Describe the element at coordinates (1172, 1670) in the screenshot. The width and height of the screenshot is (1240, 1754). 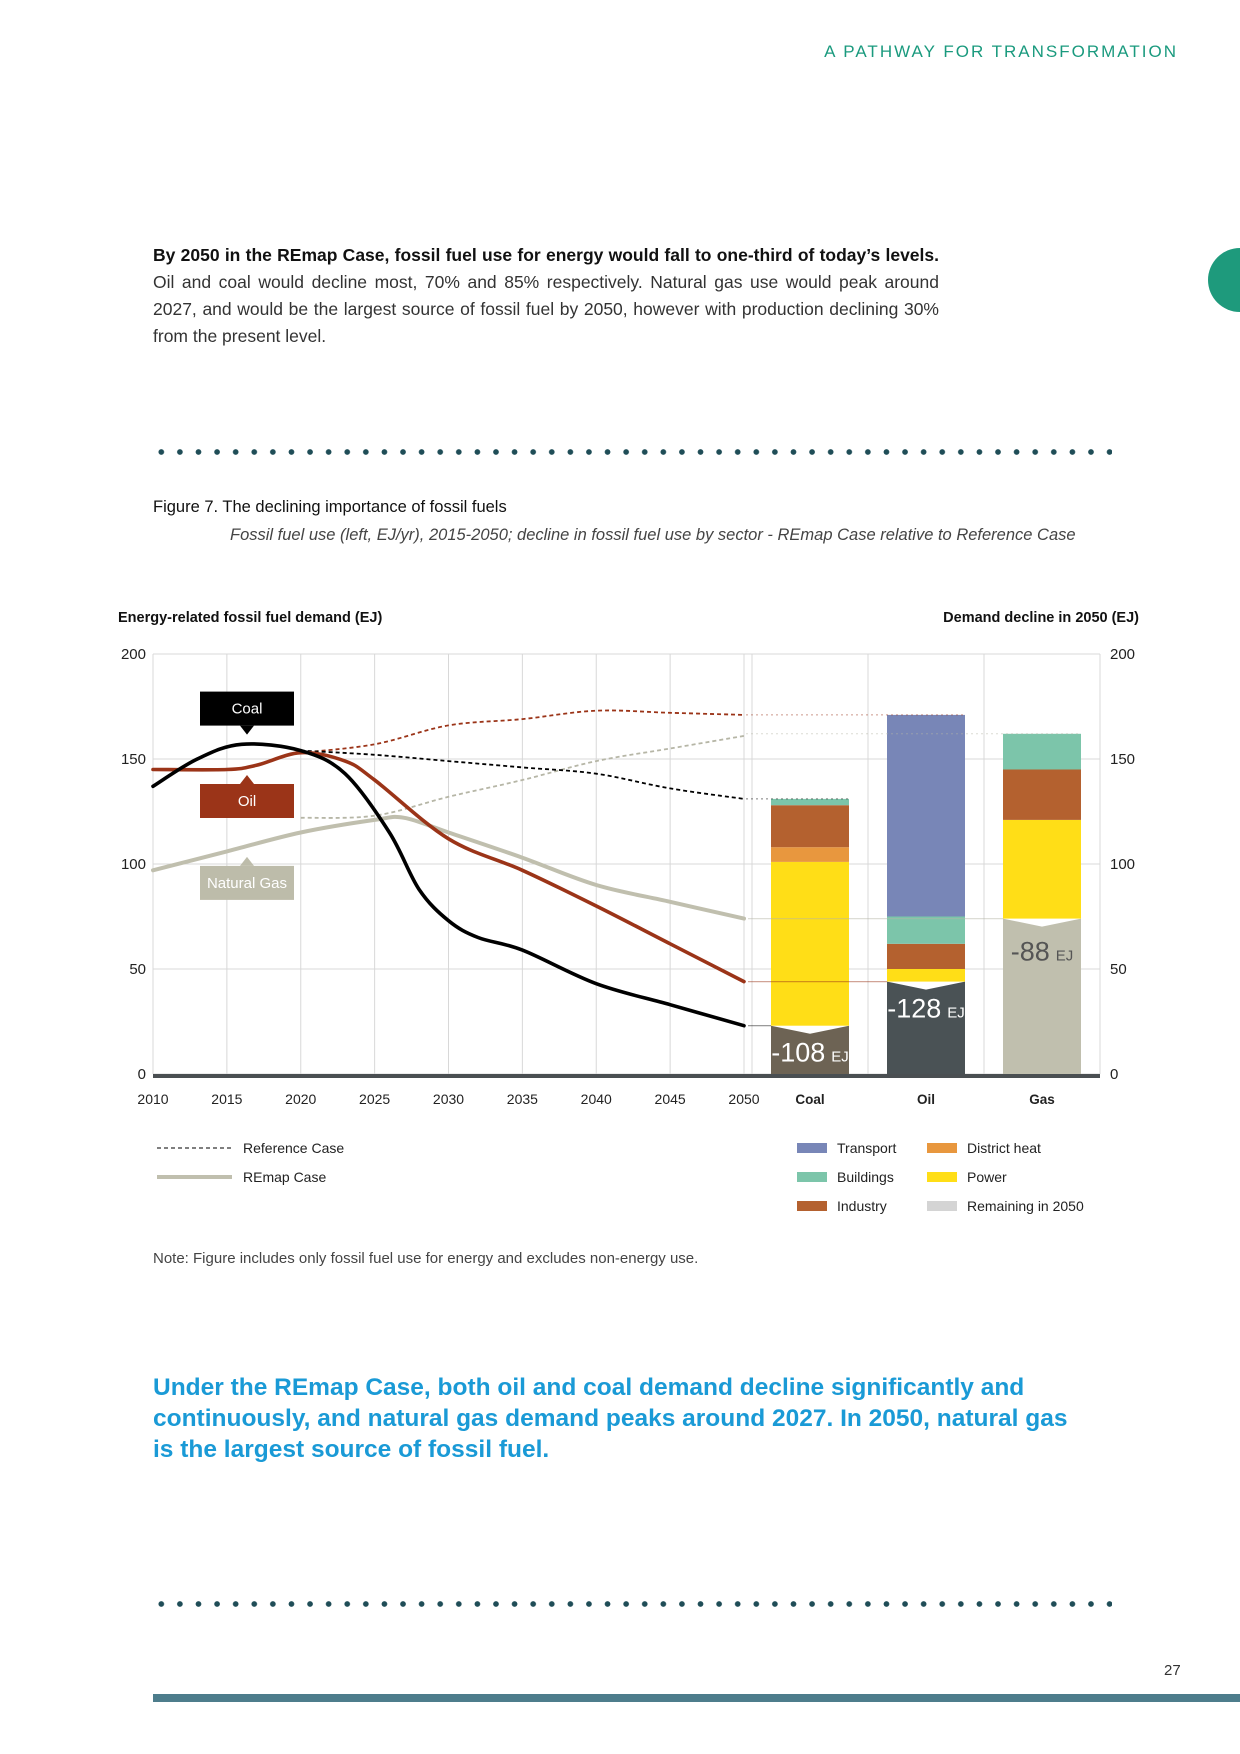
I see `page-number: 27` at that location.